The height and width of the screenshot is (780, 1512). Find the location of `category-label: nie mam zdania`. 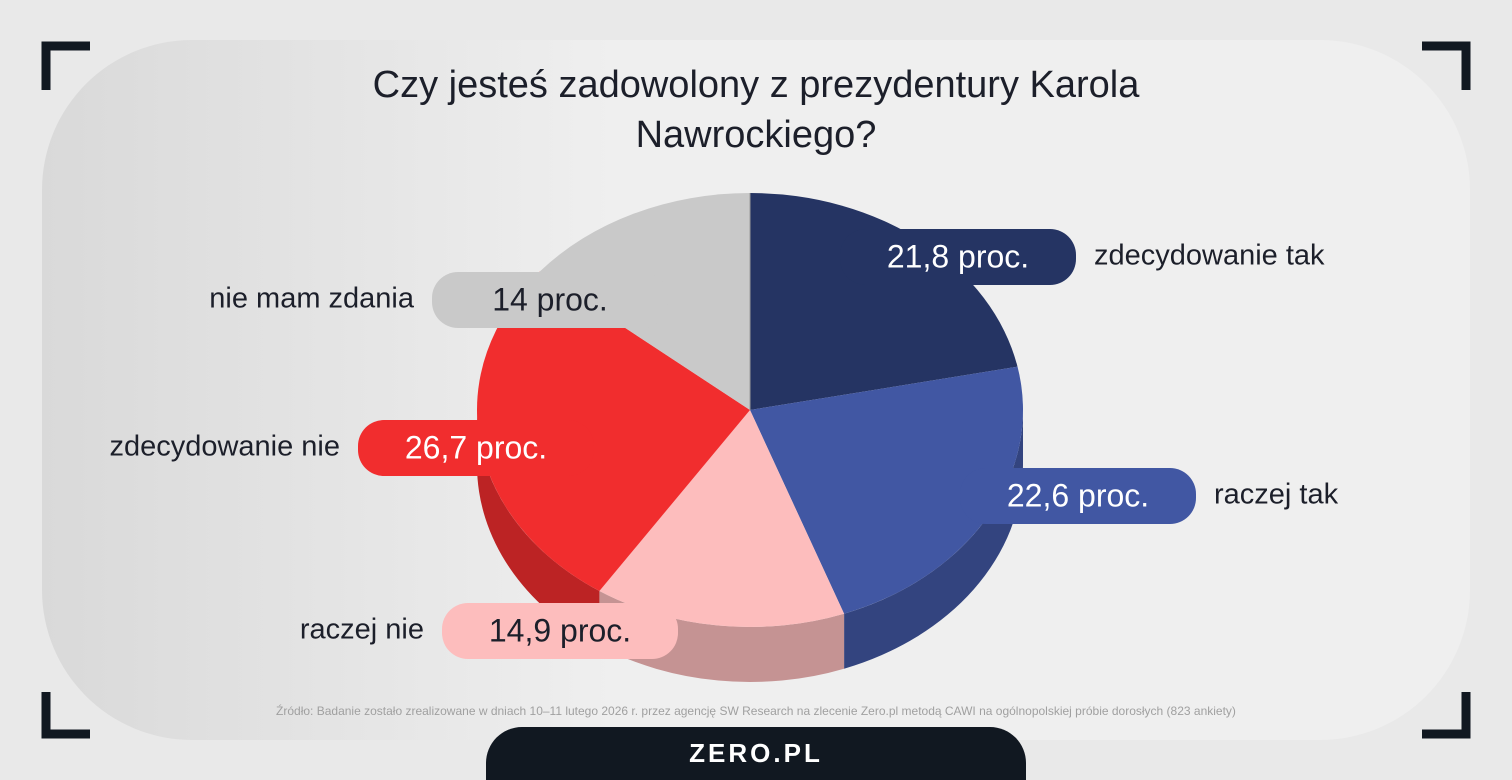

category-label: nie mam zdania is located at coordinates (312, 299).